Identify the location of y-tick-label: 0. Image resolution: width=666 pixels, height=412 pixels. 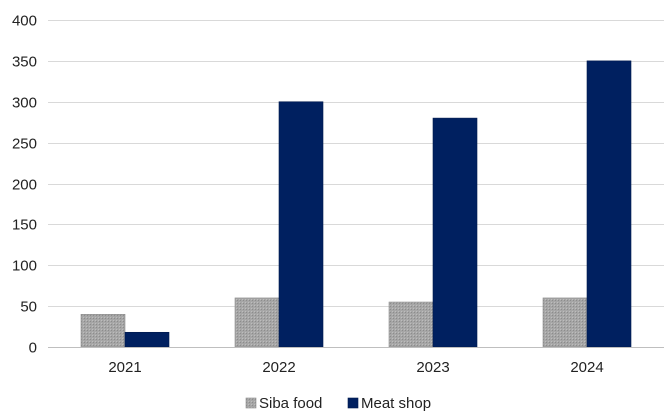
(33, 348).